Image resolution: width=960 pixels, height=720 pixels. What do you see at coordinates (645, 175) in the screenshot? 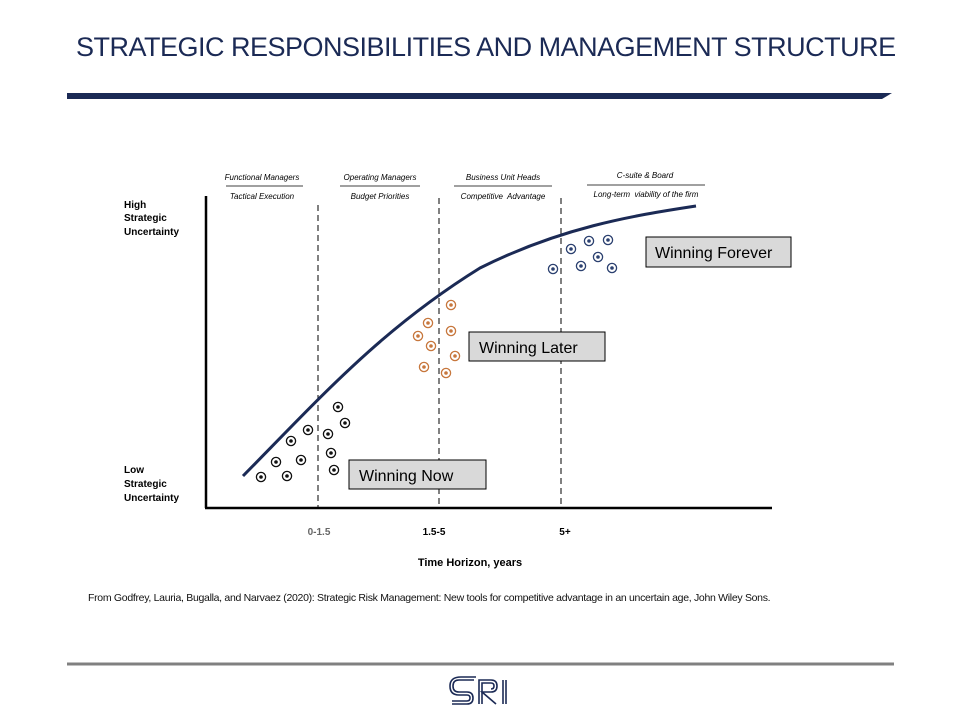
I see `column-role-4: C-suite & Board` at bounding box center [645, 175].